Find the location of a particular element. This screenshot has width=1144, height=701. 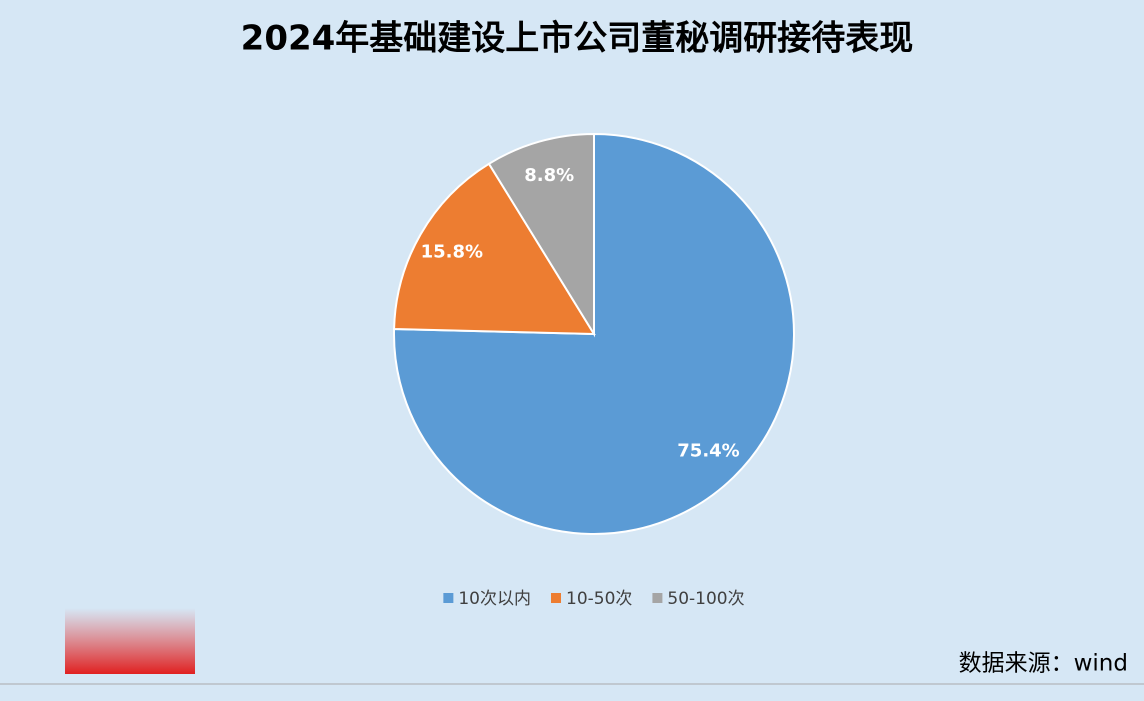

legend-label: 10次以内 is located at coordinates (494, 599).